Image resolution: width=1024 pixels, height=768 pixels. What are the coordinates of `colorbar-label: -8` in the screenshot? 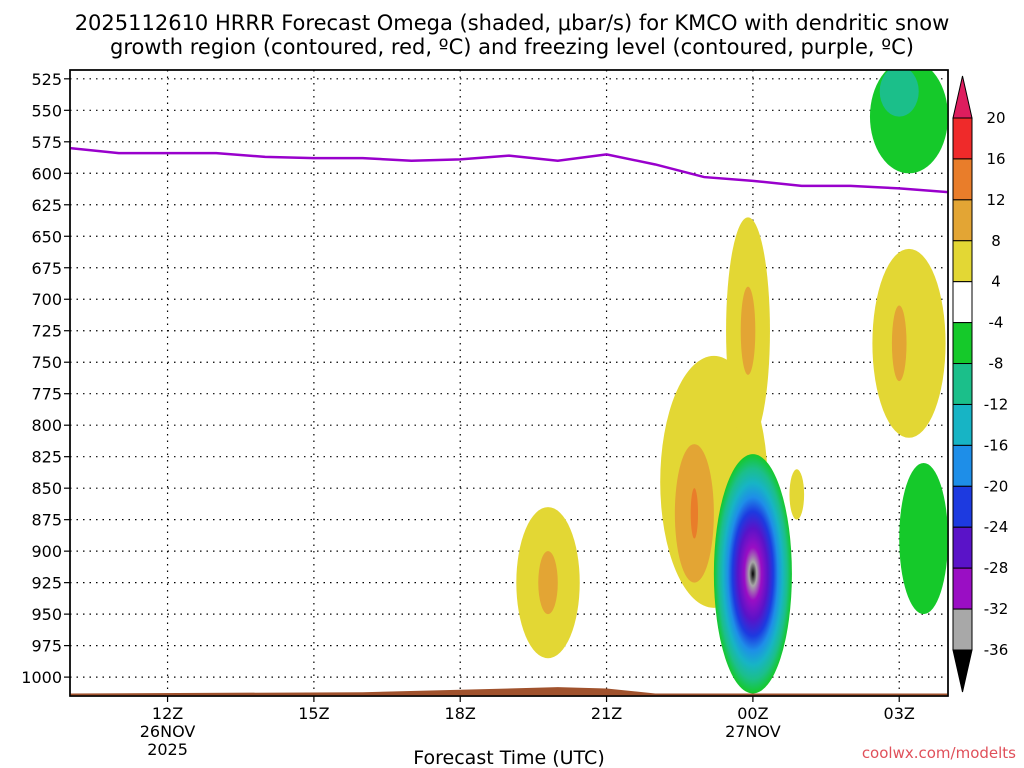 It's located at (996, 364).